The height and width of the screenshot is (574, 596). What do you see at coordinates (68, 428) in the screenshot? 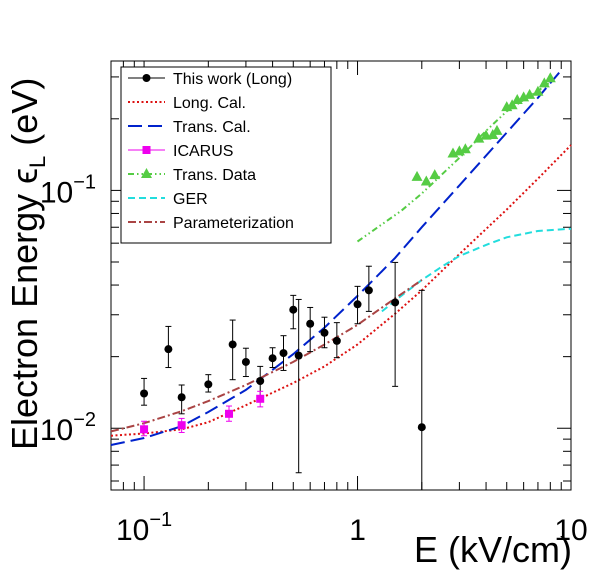
I see `y-tick-label: 10⁻²` at bounding box center [68, 428].